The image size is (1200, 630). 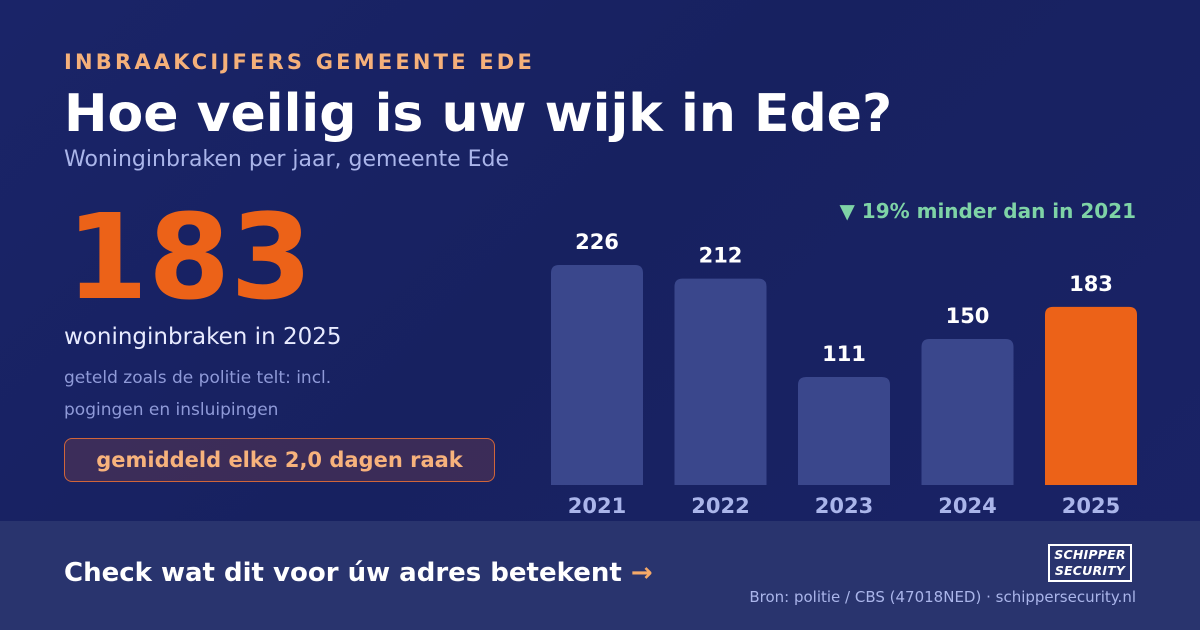 What do you see at coordinates (967, 411) in the screenshot?
I see `bar-2024` at bounding box center [967, 411].